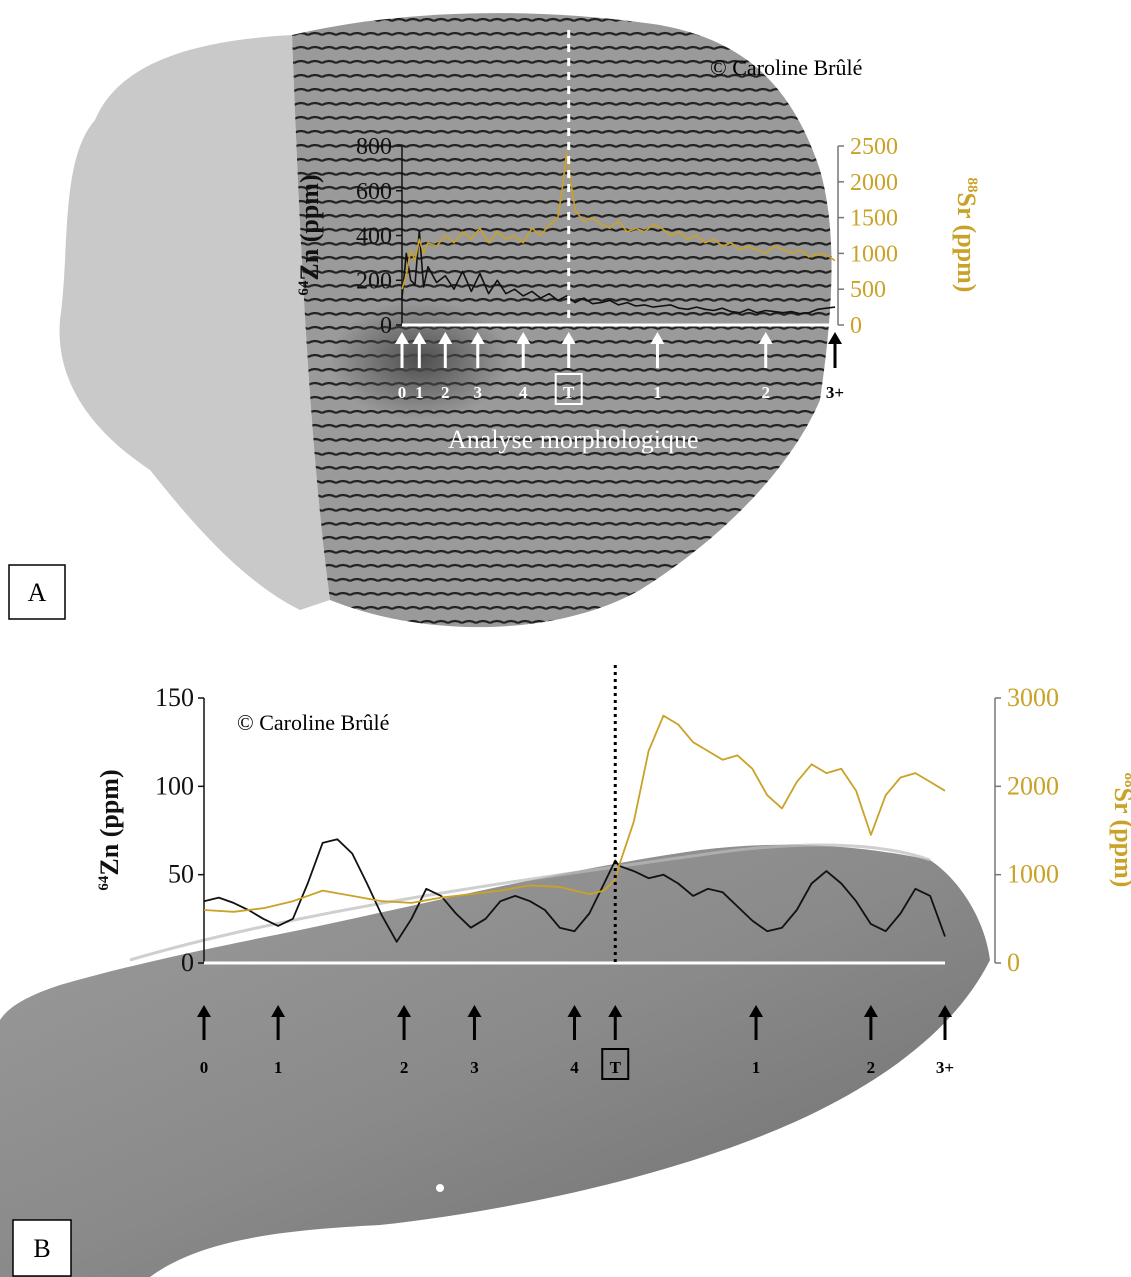  I want to click on b-marker-label: 3+, so click(945, 1067).